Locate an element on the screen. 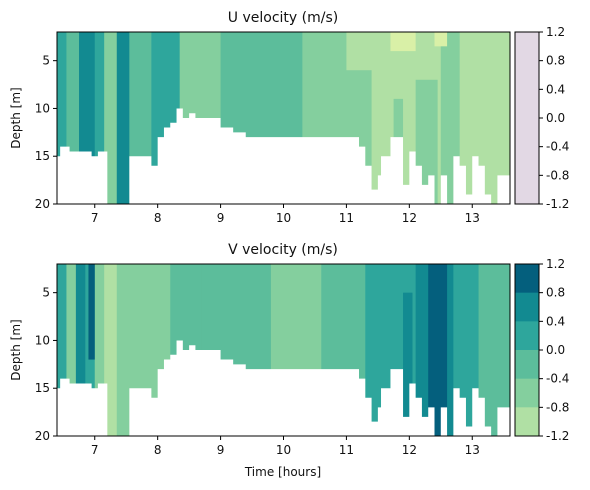 This screenshot has width=590, height=490. colorbar-fill is located at coordinates (527, 118).